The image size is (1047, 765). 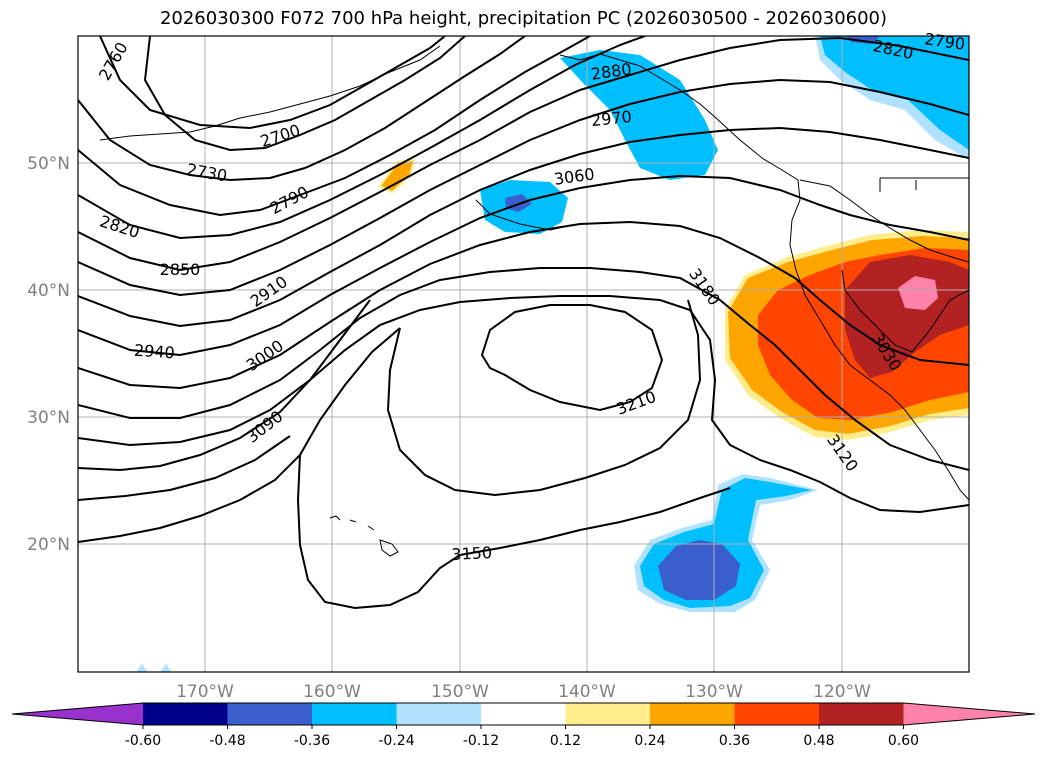 I want to click on colorbar-tick-label: -0.24, so click(x=396, y=741).